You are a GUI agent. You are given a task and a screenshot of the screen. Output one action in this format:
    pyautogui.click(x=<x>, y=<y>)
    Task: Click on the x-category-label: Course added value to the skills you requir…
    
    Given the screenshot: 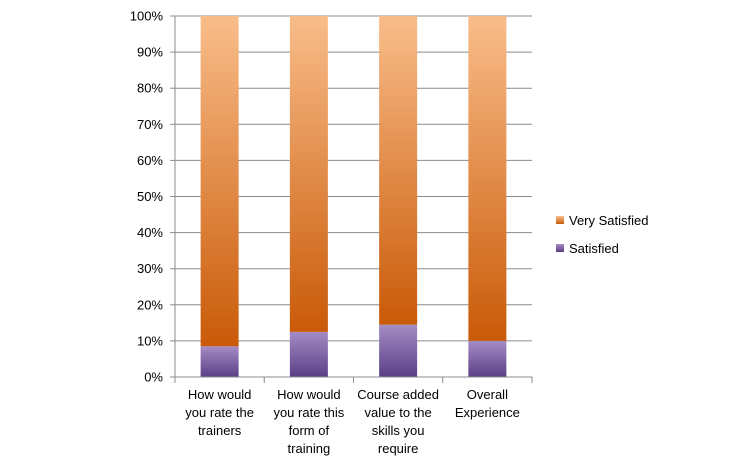 What is the action you would take?
    pyautogui.click(x=398, y=421)
    